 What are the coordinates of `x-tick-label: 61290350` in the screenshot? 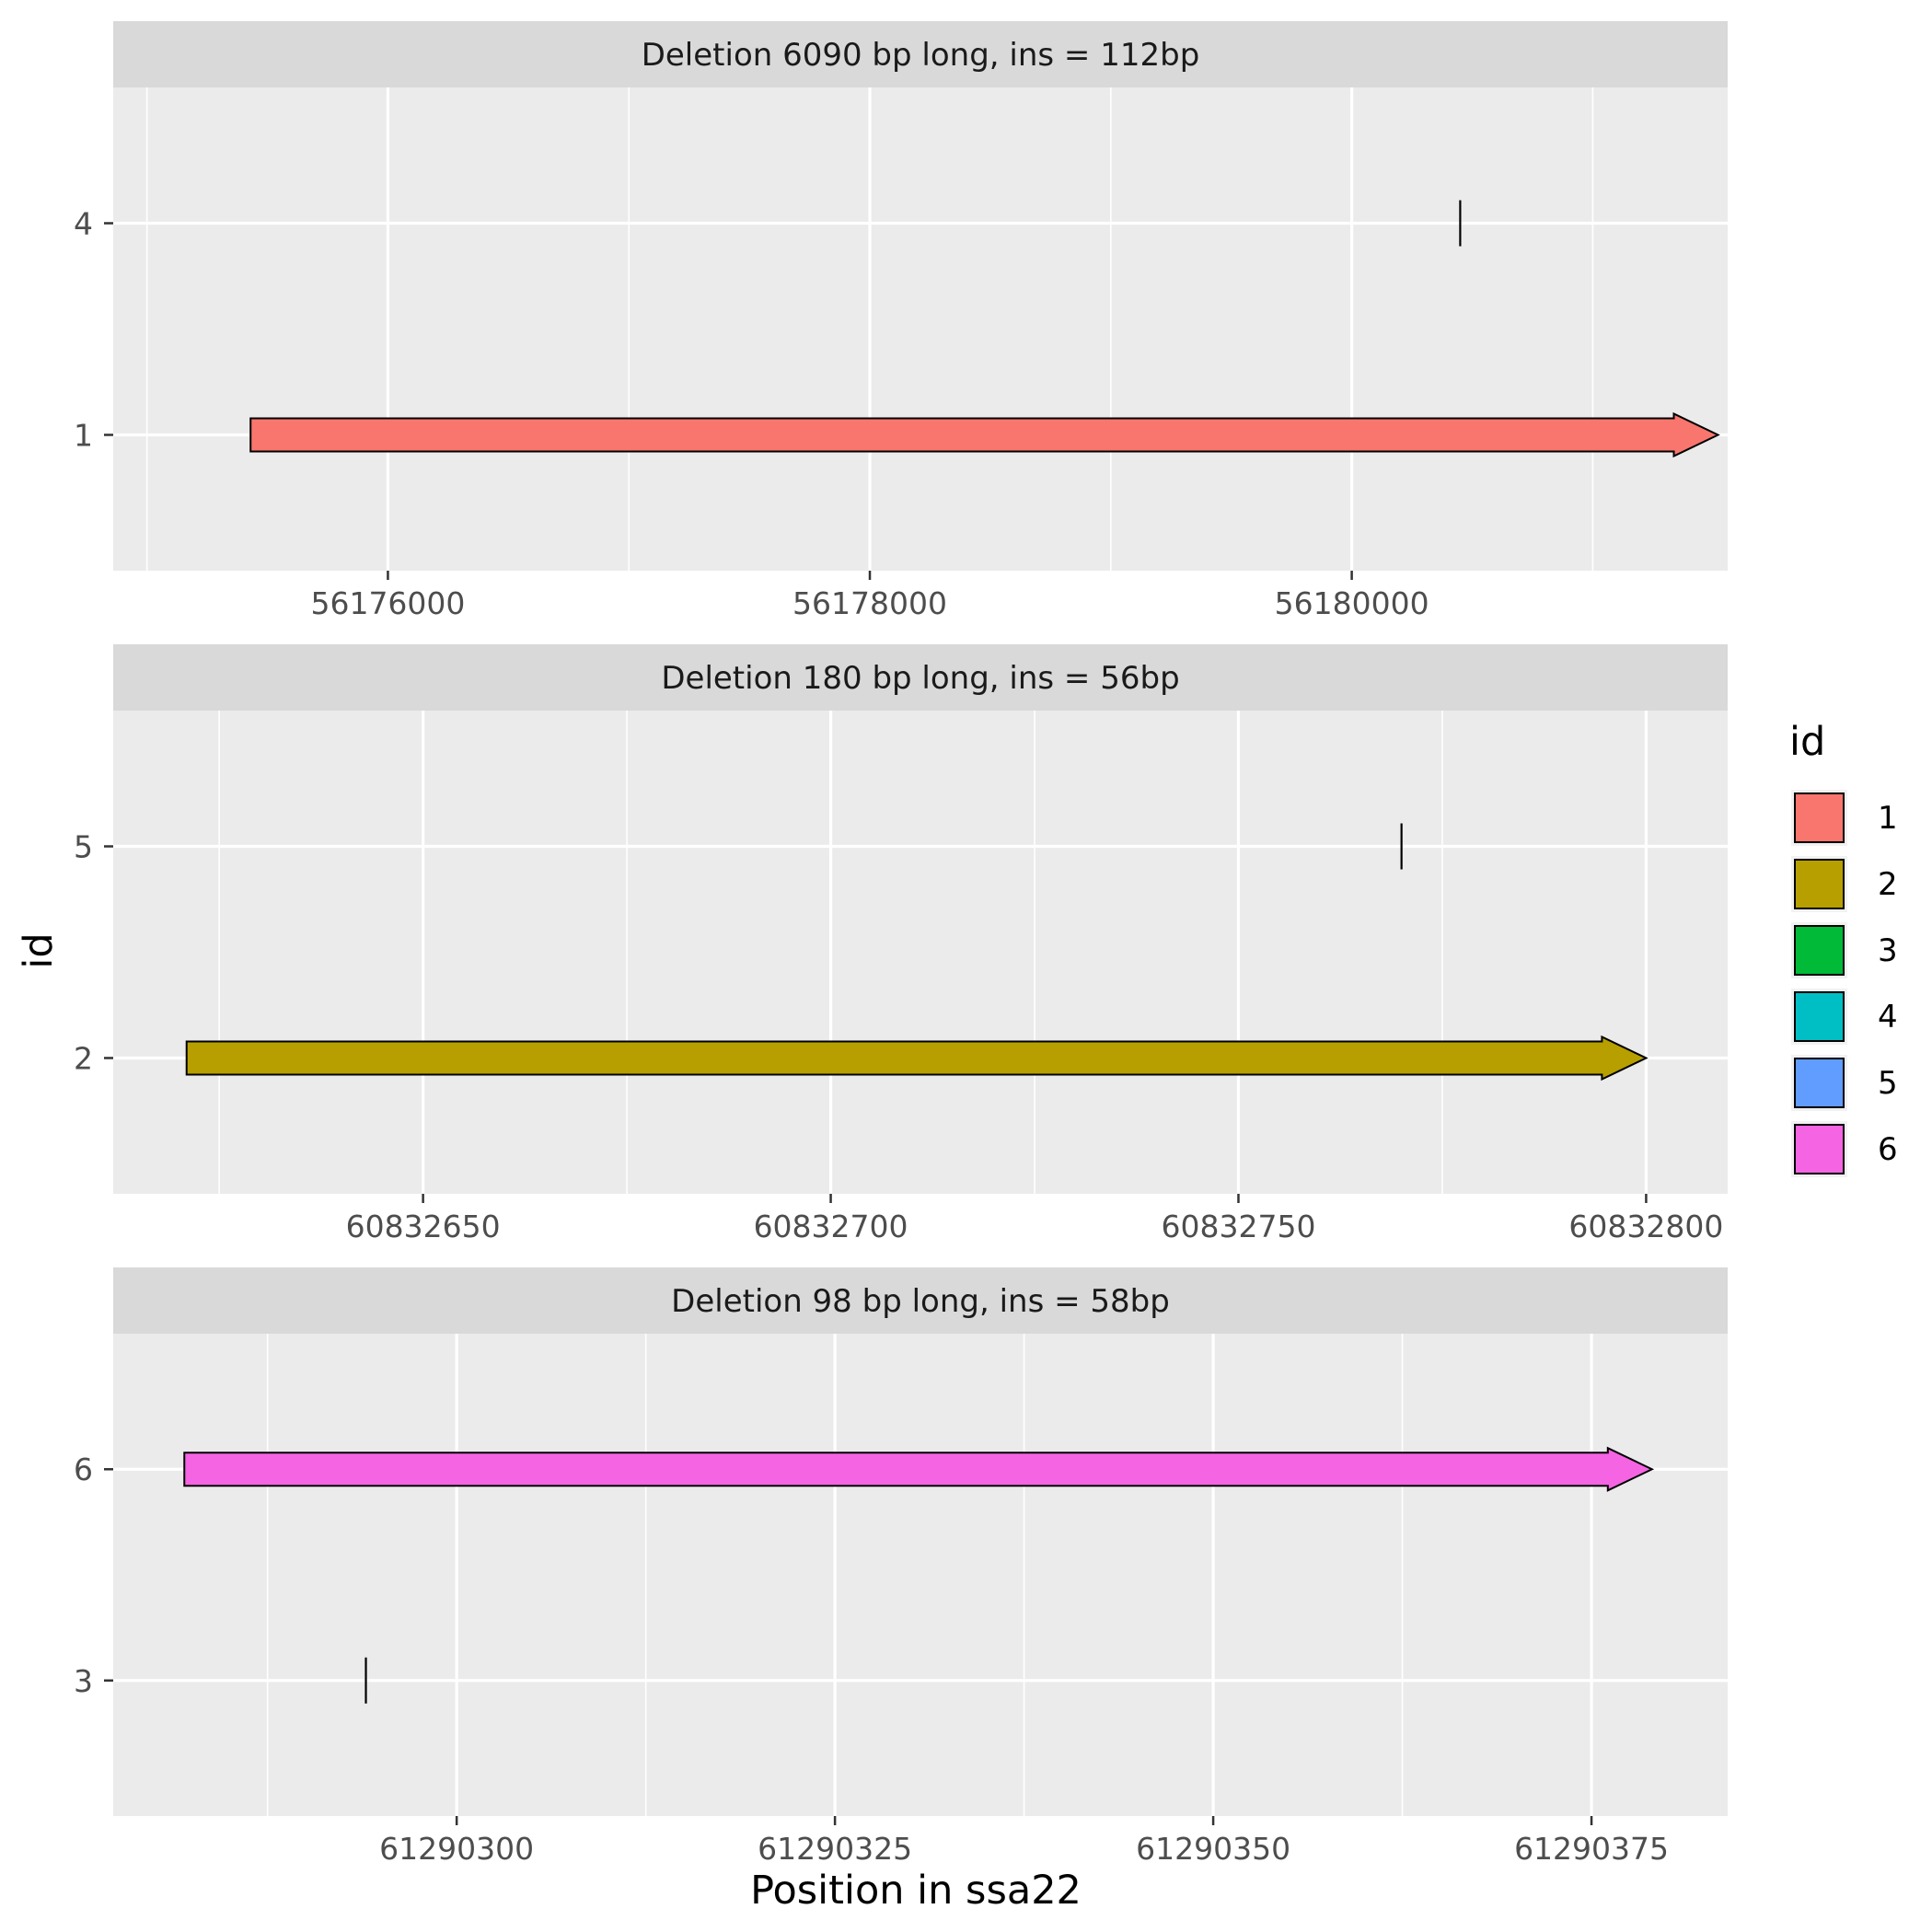 It's located at (1213, 1849).